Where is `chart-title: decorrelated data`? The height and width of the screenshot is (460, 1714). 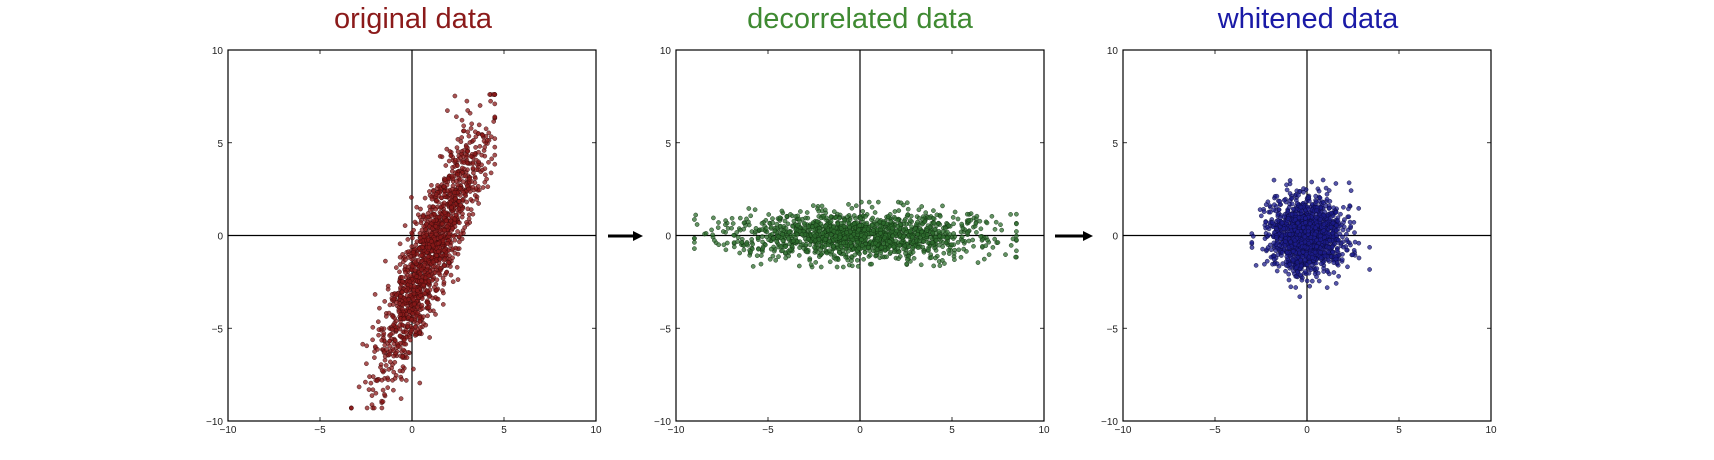
chart-title: decorrelated data is located at coordinates (860, 19).